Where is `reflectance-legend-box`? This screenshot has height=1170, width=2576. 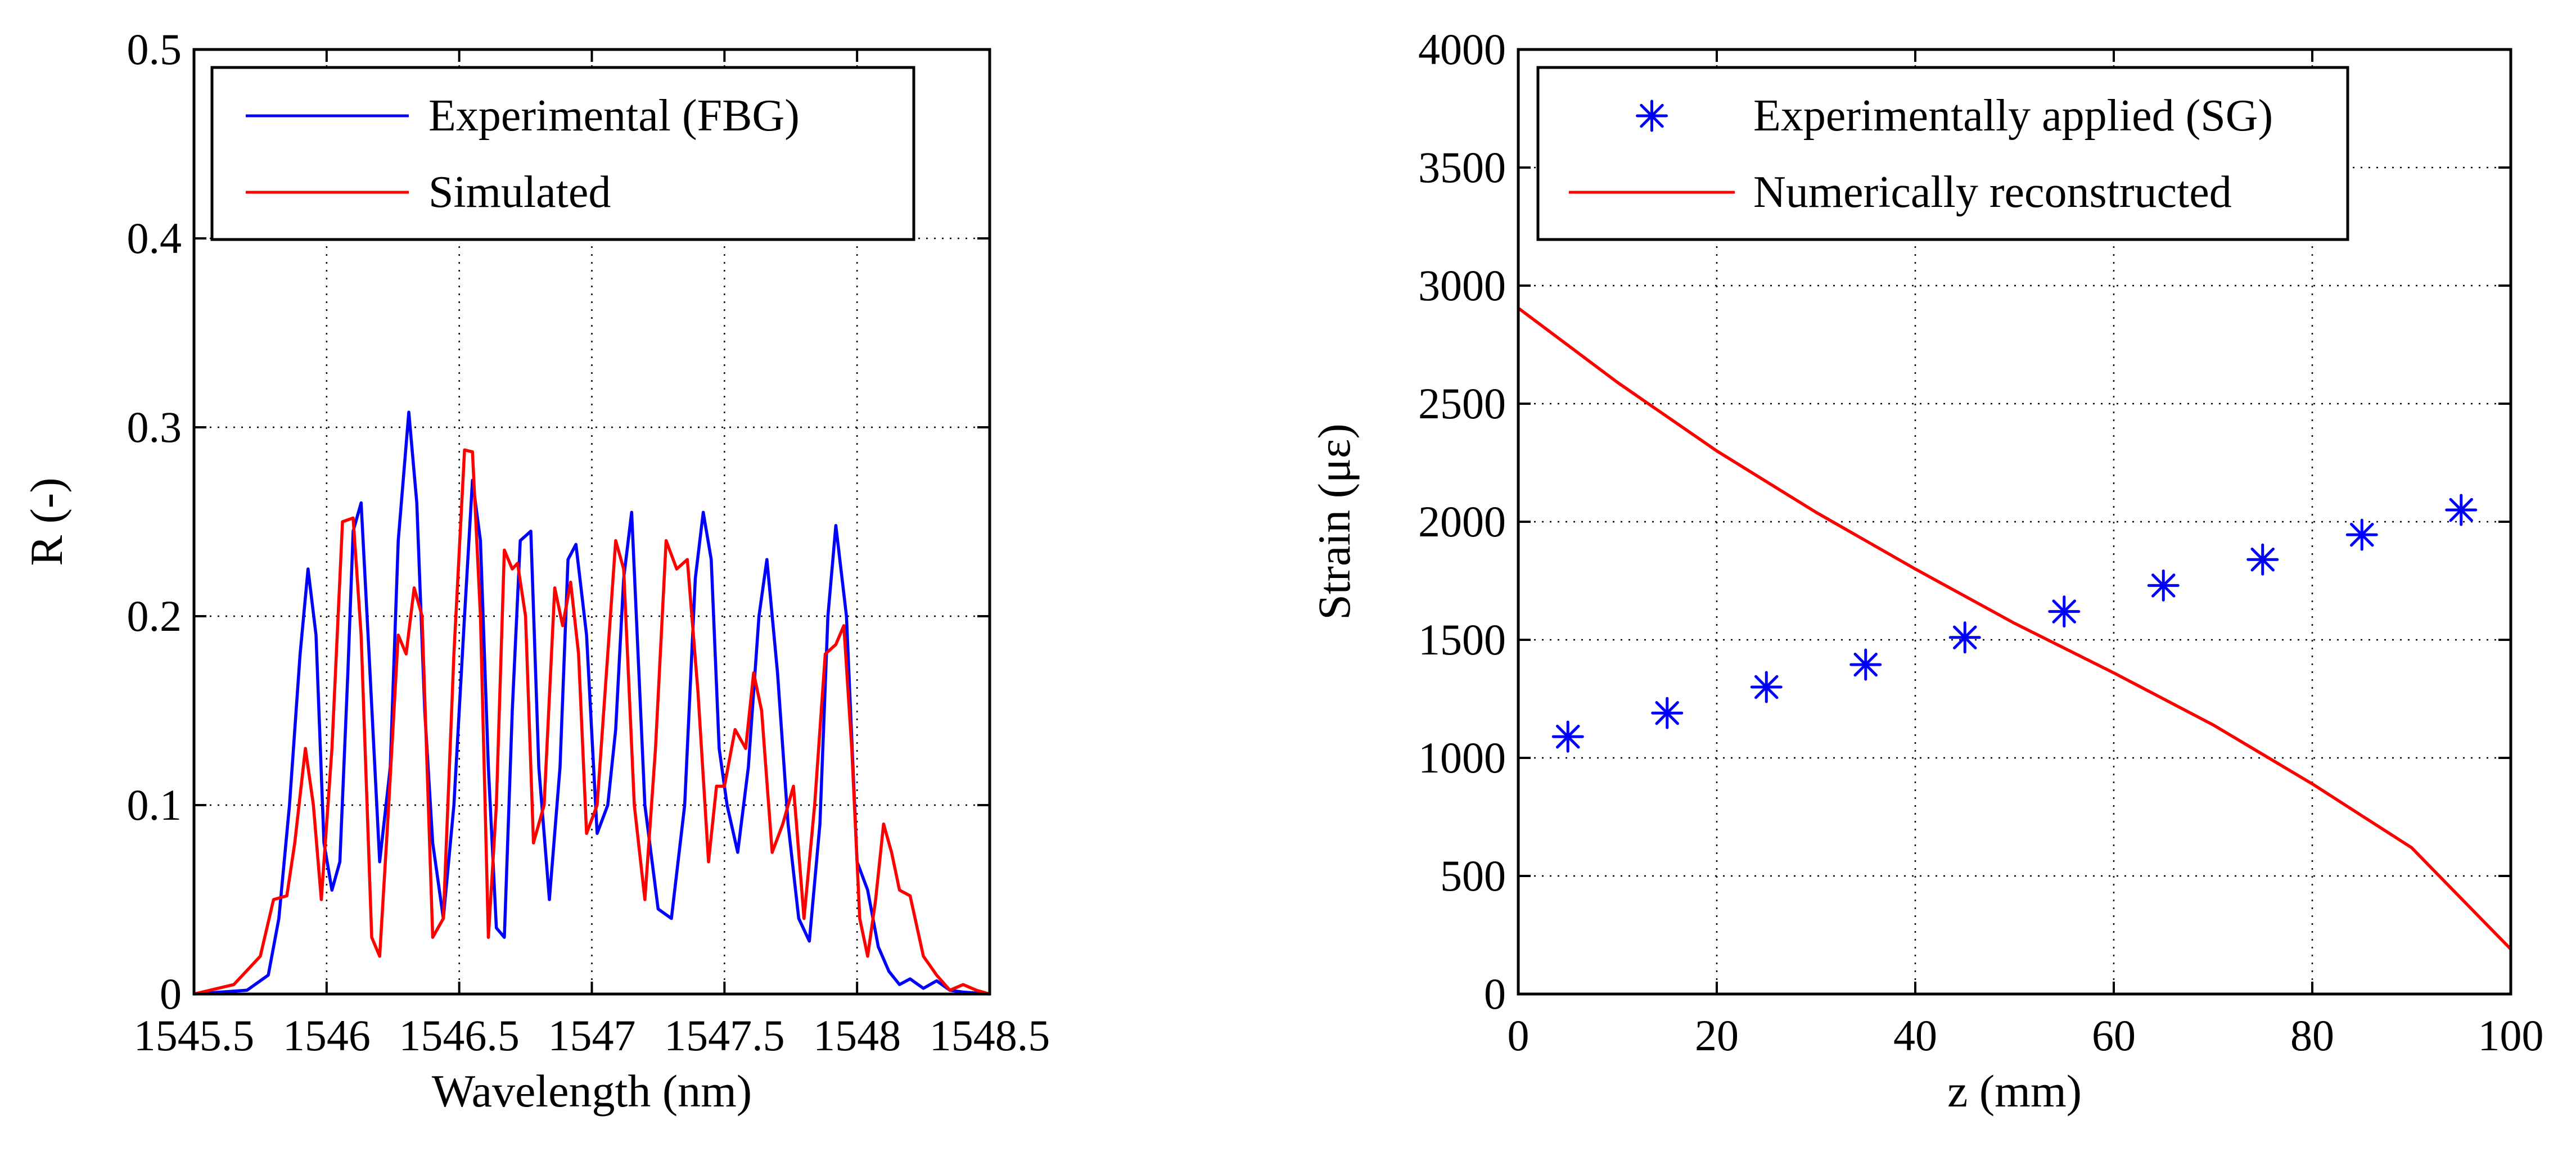 reflectance-legend-box is located at coordinates (562, 153).